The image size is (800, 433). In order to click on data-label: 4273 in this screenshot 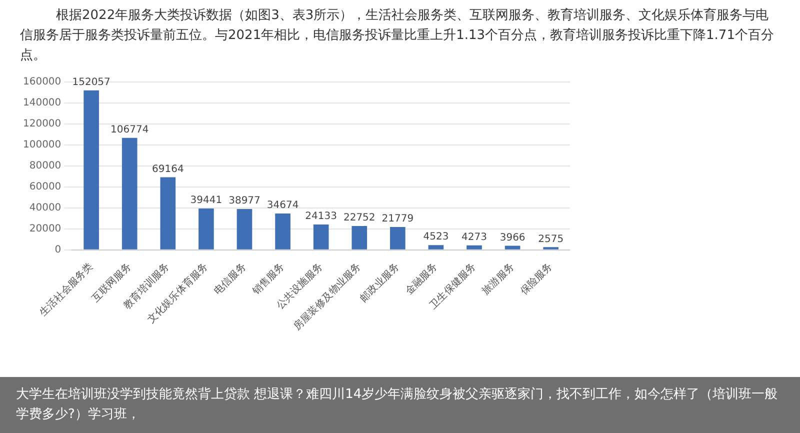, I will do `click(474, 237)`.